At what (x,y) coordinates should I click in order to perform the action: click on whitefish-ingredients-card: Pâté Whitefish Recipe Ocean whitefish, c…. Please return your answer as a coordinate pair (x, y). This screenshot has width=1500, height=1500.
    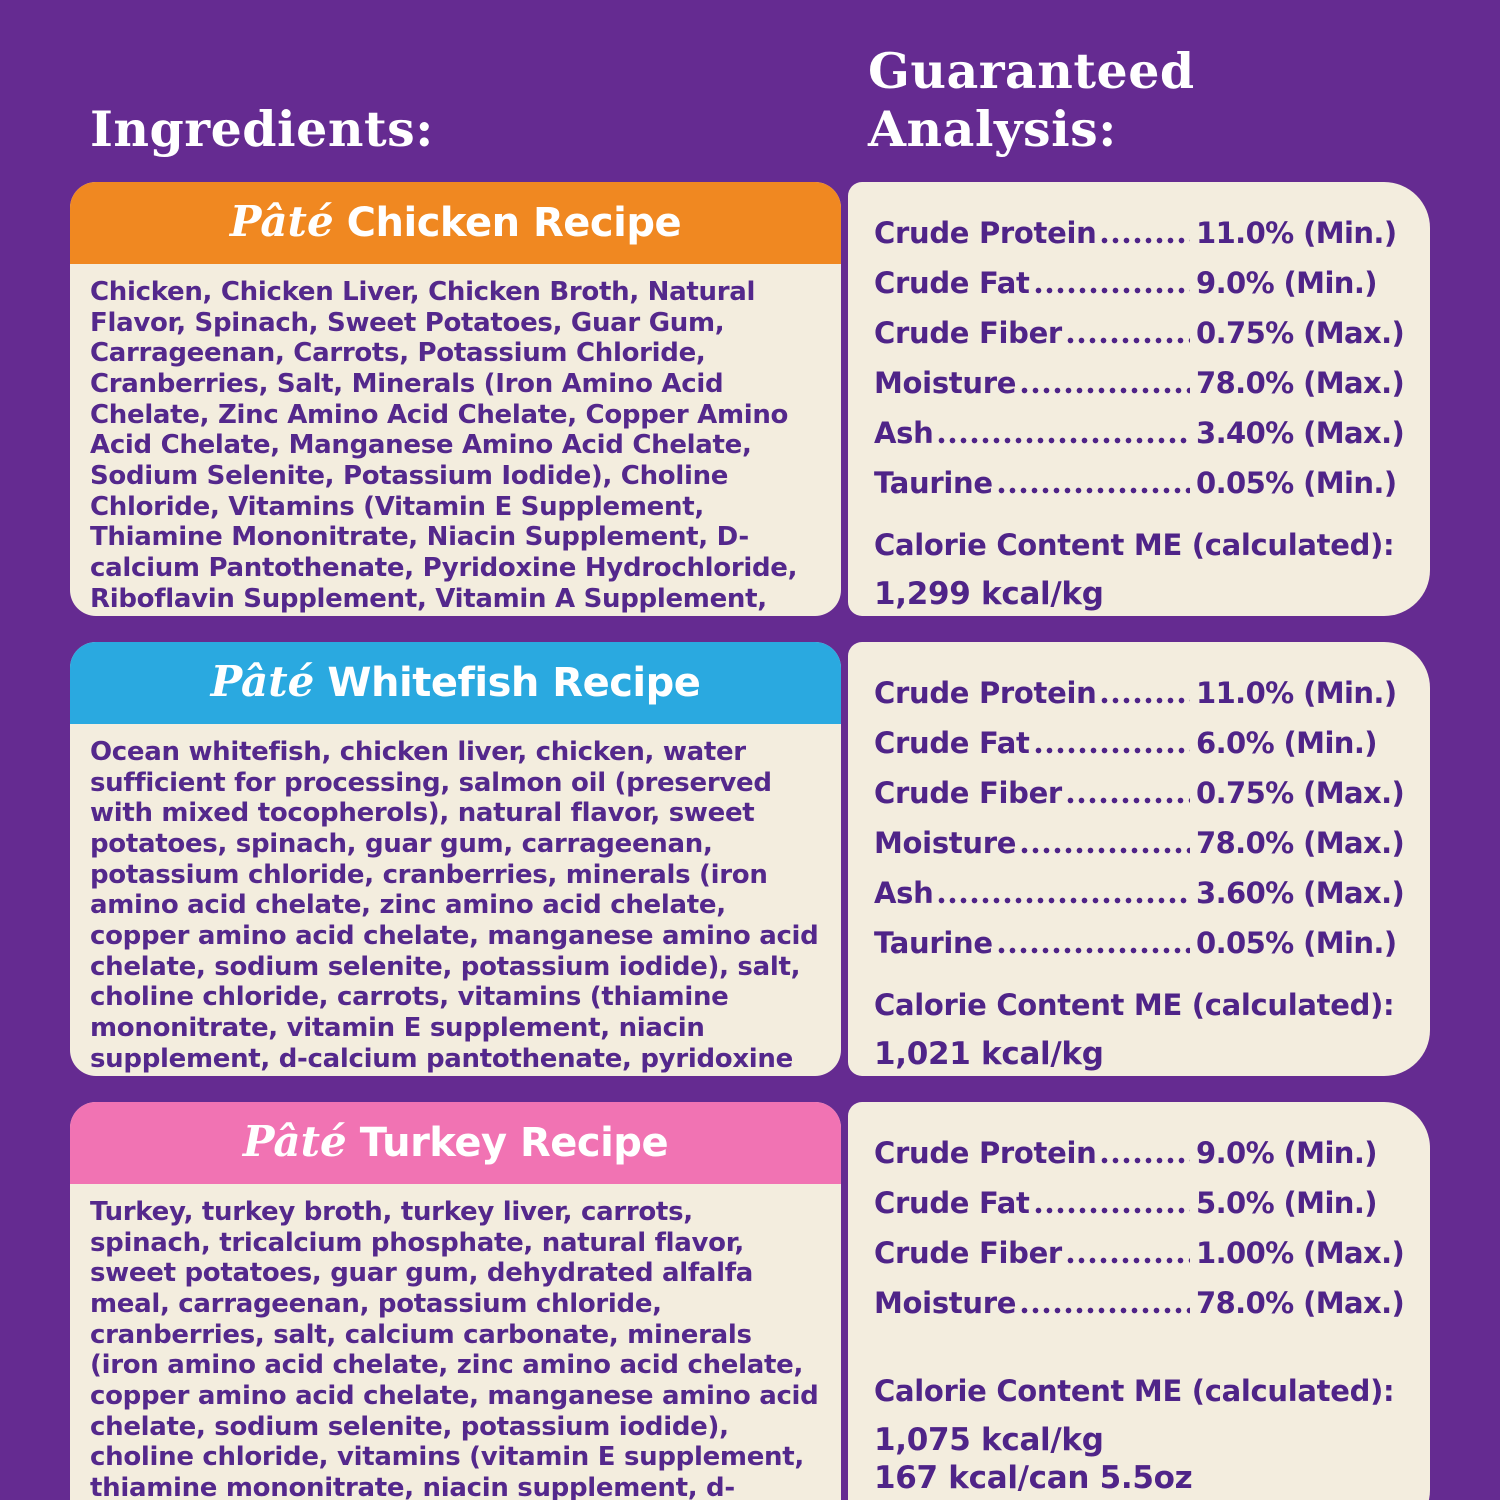
    Looking at the image, I should click on (455, 859).